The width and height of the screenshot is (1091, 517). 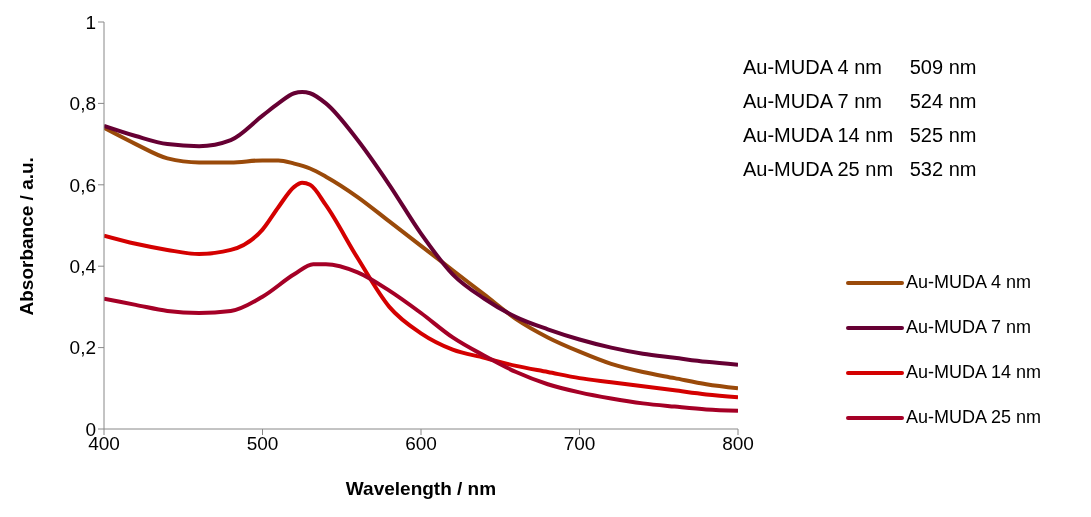 What do you see at coordinates (860, 135) in the screenshot?
I see `text: Au-MUDA 14 nm 525 nm` at bounding box center [860, 135].